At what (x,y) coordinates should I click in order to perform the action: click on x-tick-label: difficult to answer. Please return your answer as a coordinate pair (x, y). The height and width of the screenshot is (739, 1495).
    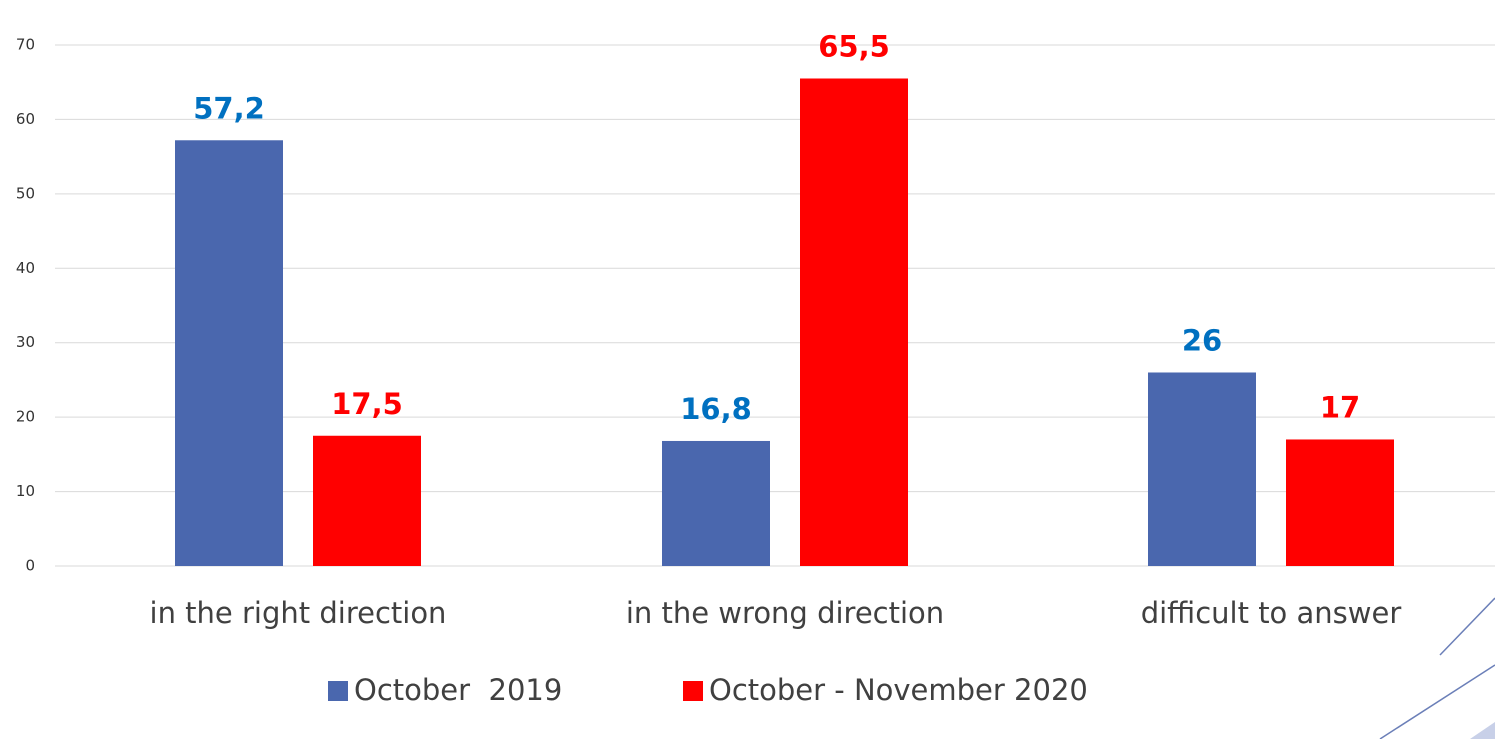
    Looking at the image, I should click on (1271, 613).